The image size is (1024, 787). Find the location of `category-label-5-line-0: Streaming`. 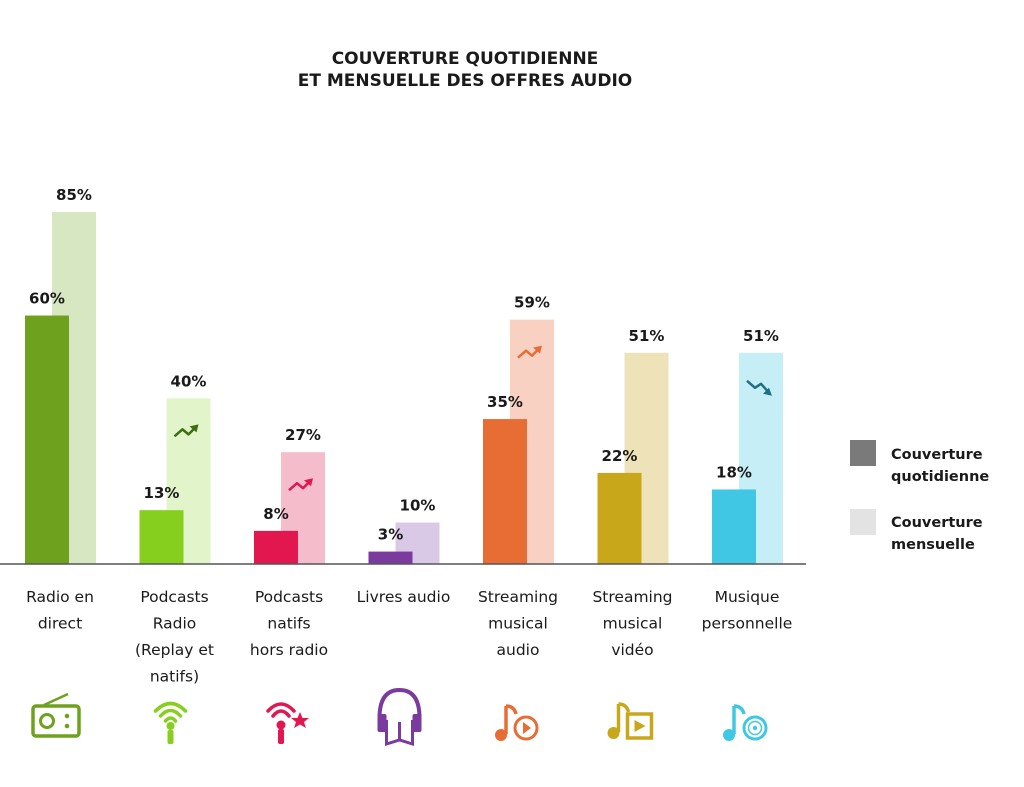

category-label-5-line-0: Streaming is located at coordinates (632, 597).